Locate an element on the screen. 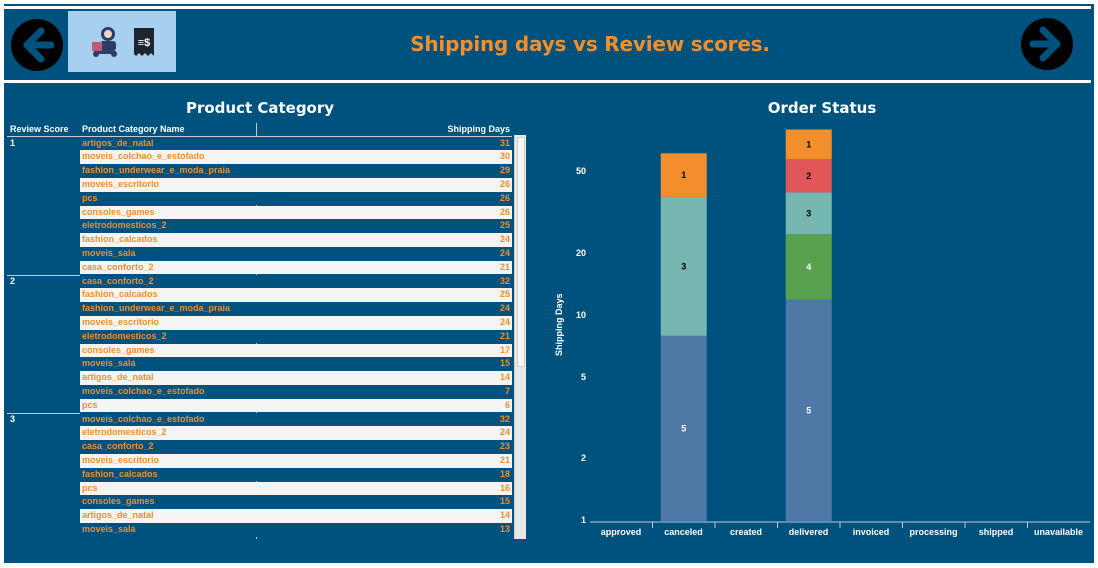 The width and height of the screenshot is (1098, 568). y-tick-label: 2 is located at coordinates (583, 458).